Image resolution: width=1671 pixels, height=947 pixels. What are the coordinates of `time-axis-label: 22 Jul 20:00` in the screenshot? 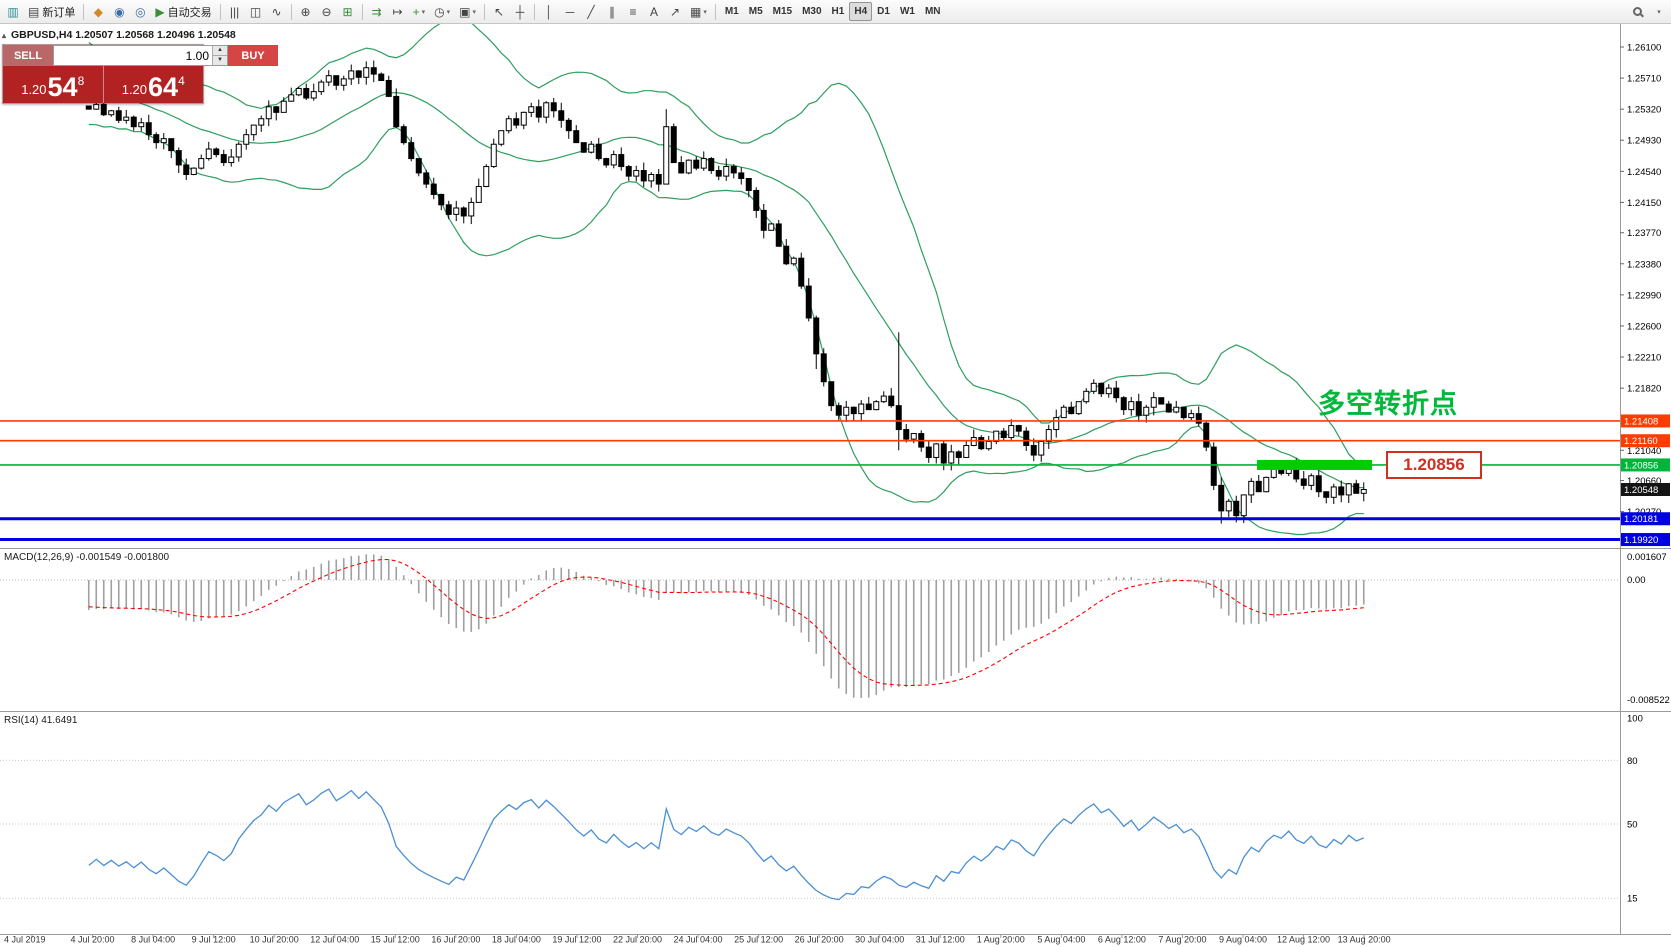 It's located at (637, 940).